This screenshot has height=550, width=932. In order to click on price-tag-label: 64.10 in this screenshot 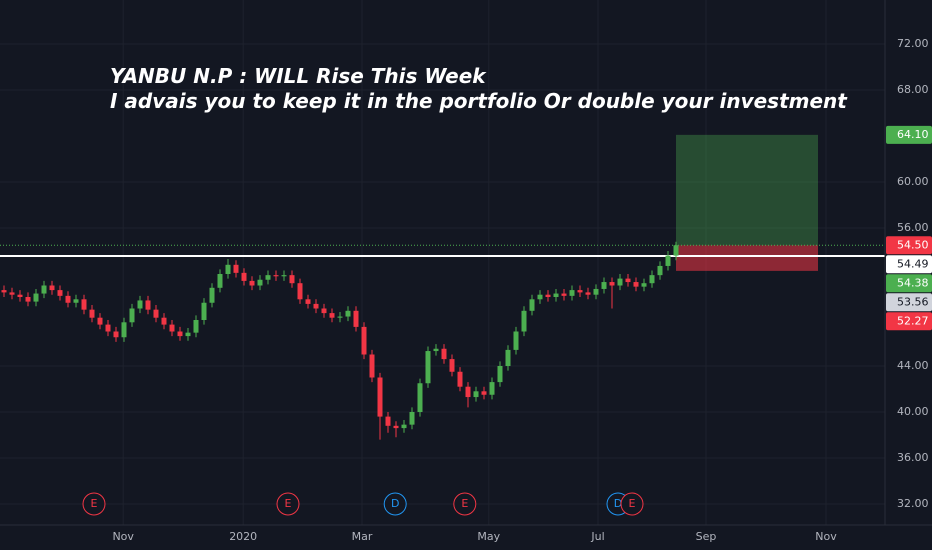, I will do `click(913, 134)`.